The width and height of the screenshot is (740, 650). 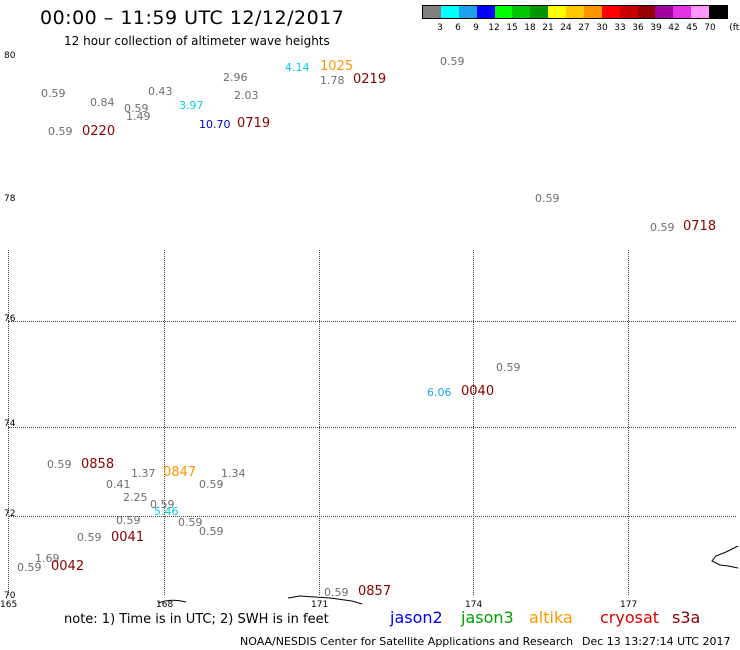 I want to click on wave-height-value: 10.70, so click(x=215, y=124).